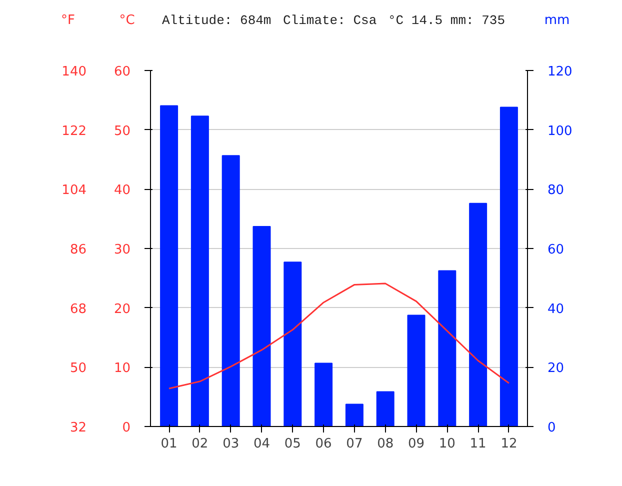 This screenshot has height=486, width=622. What do you see at coordinates (556, 368) in the screenshot?
I see `y2-tick-label: 20` at bounding box center [556, 368].